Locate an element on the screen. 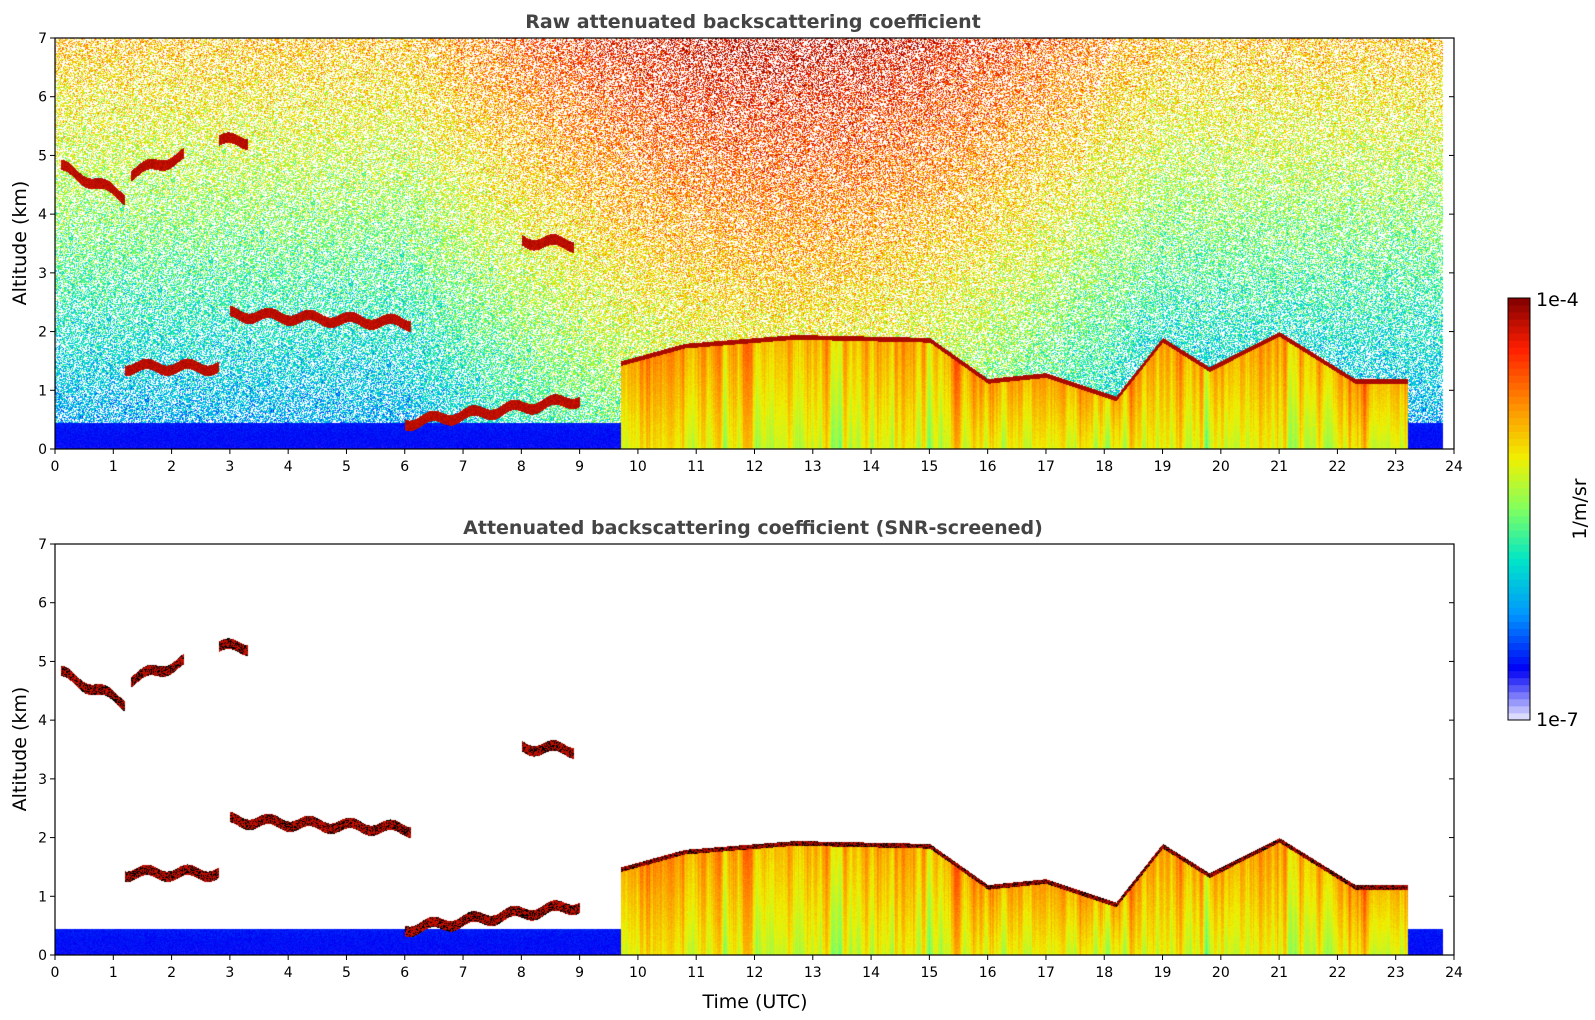 This screenshot has width=1595, height=1020. y-tick-label: 2 is located at coordinates (42, 333).